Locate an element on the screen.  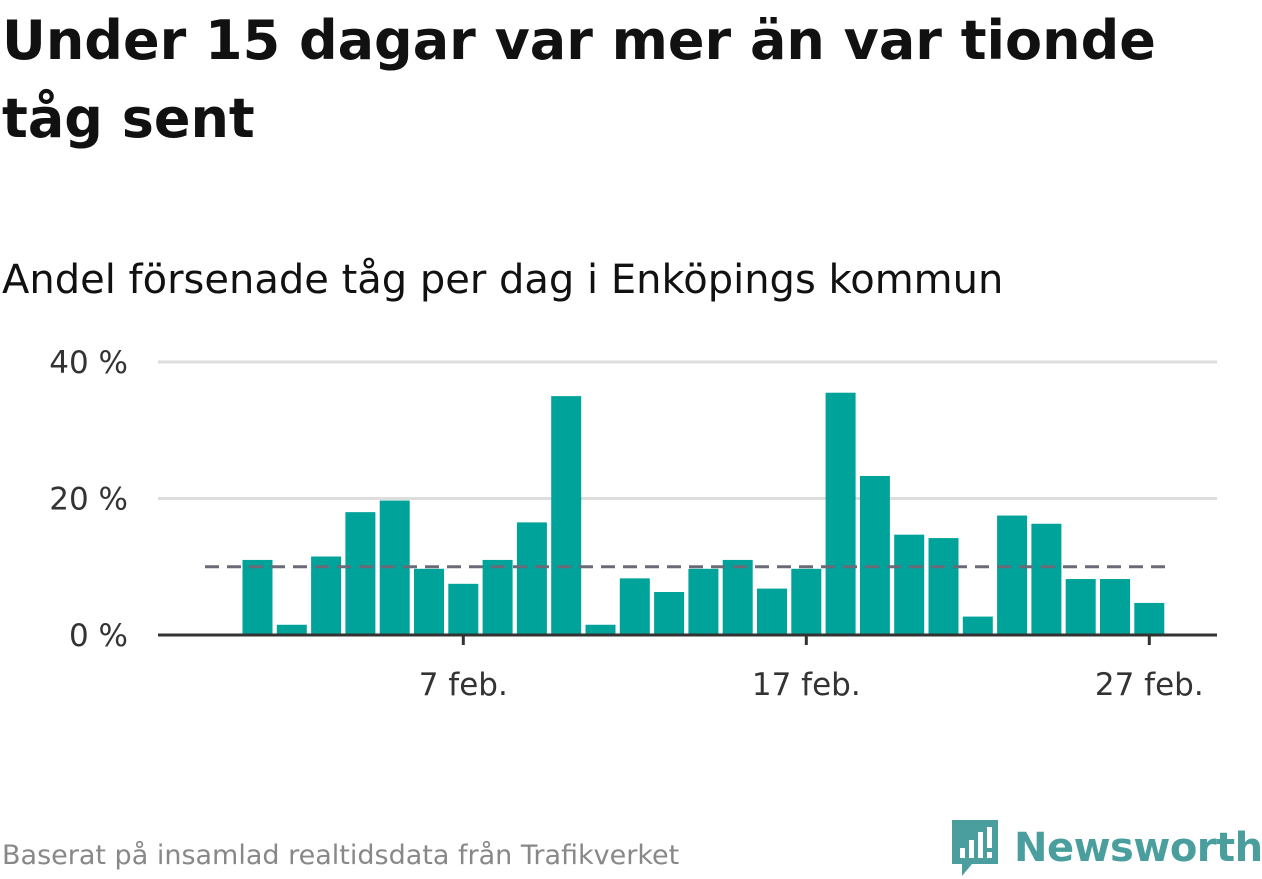
brand-logo: Newsworthy is located at coordinates (1106, 848).